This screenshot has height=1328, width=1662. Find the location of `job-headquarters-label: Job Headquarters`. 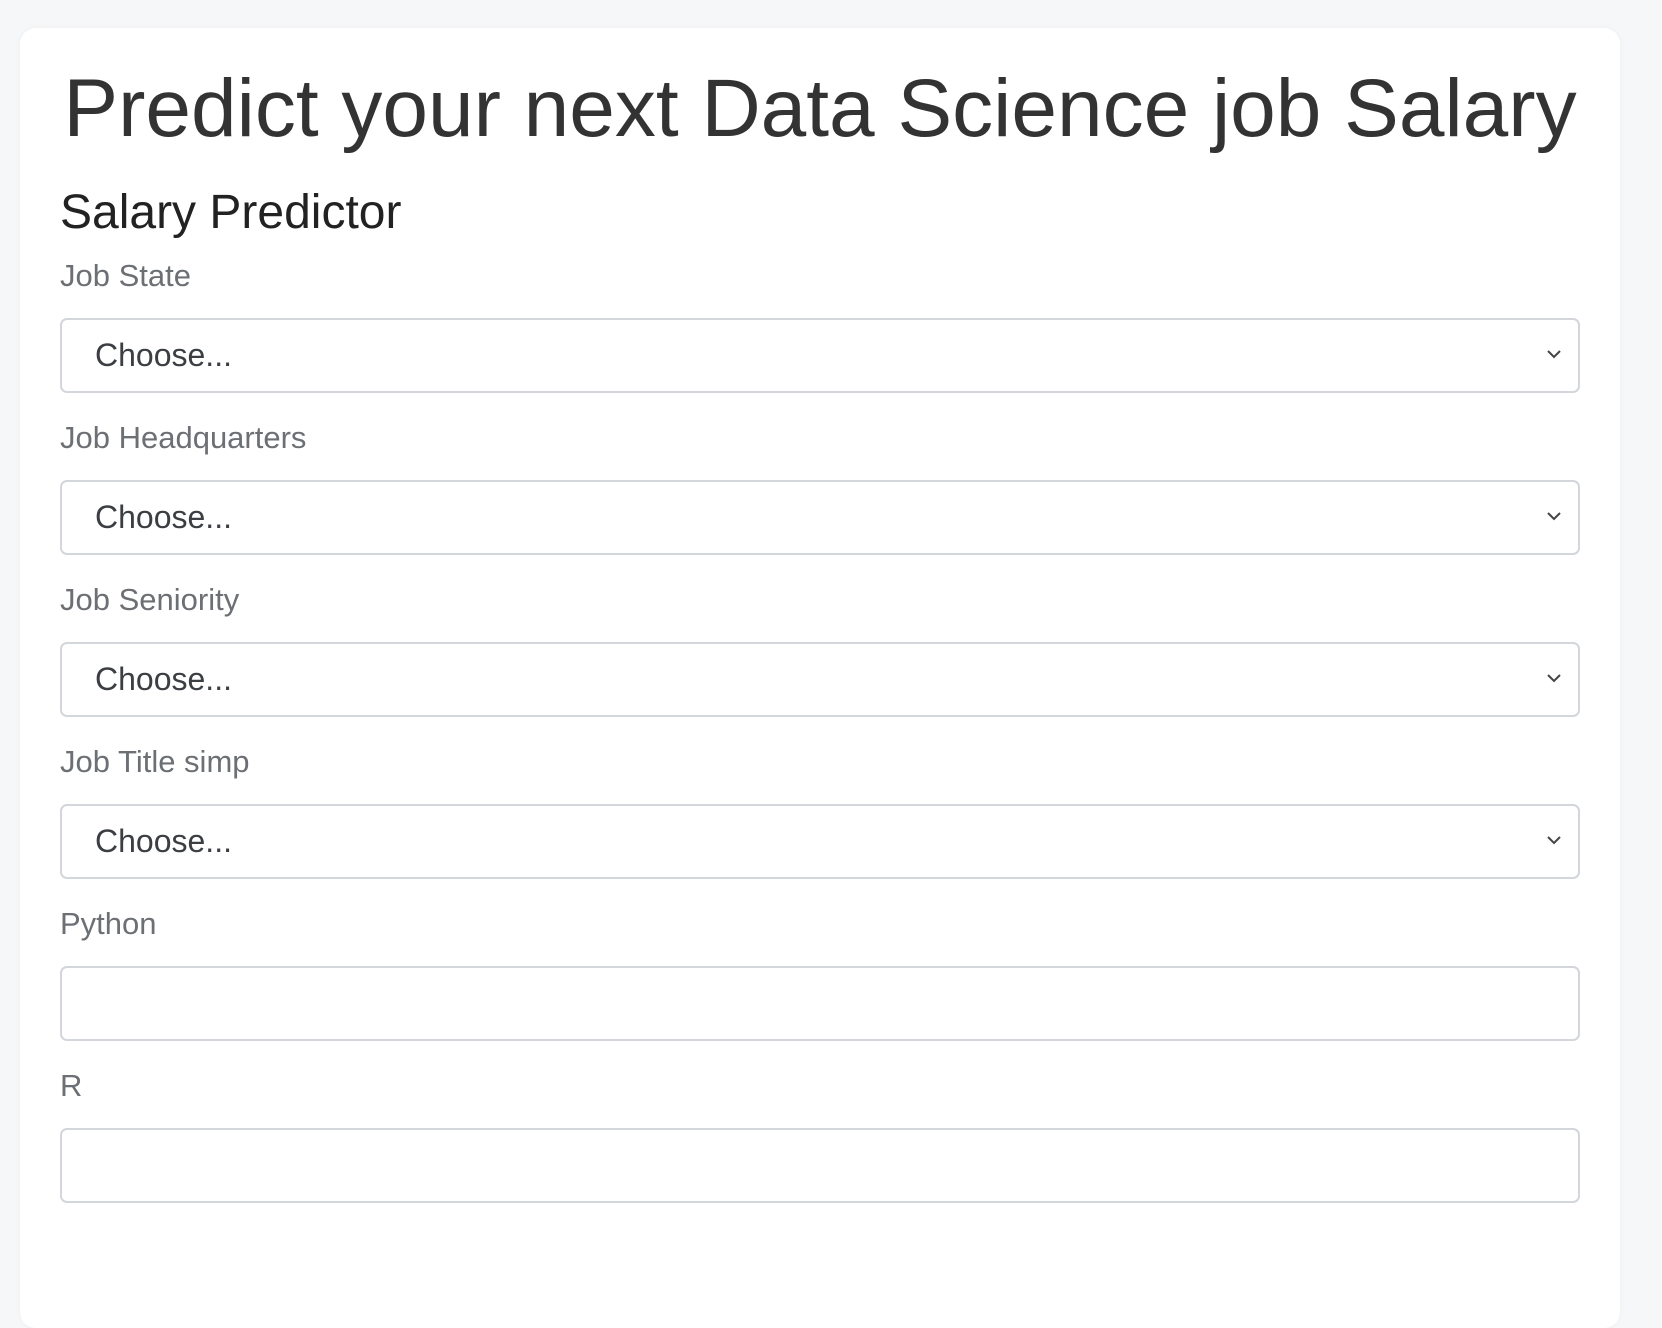

job-headquarters-label: Job Headquarters is located at coordinates (183, 437).